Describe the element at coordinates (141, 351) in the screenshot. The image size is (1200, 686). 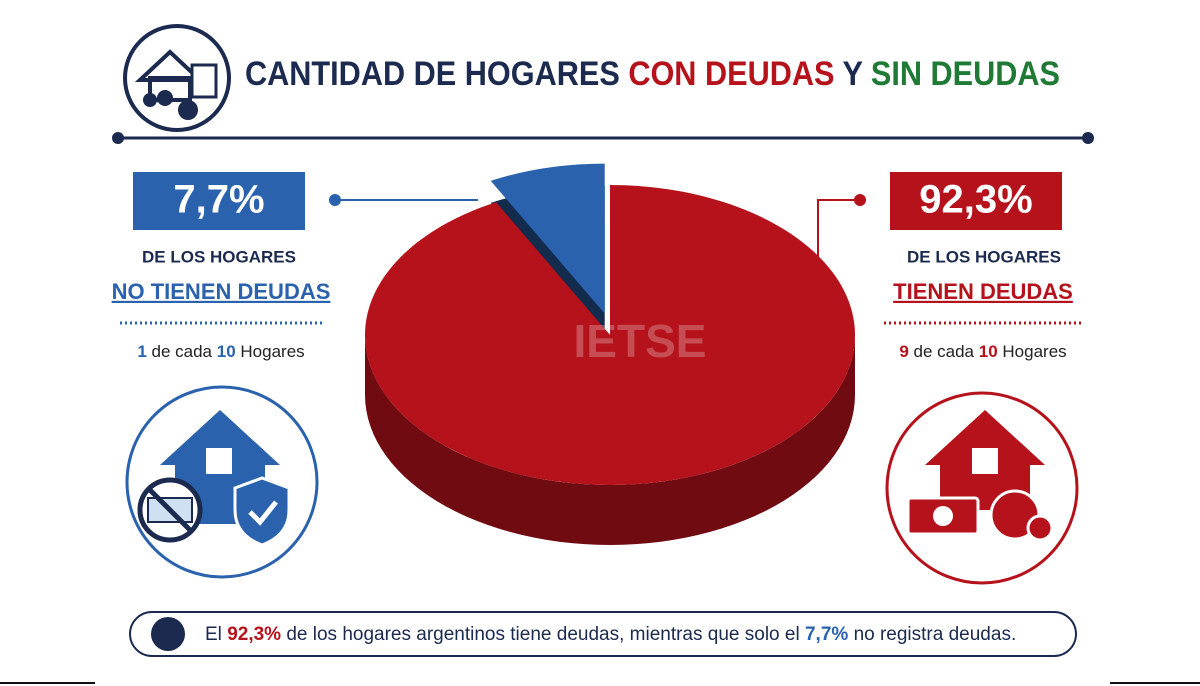
I see `ratio-part: 1` at that location.